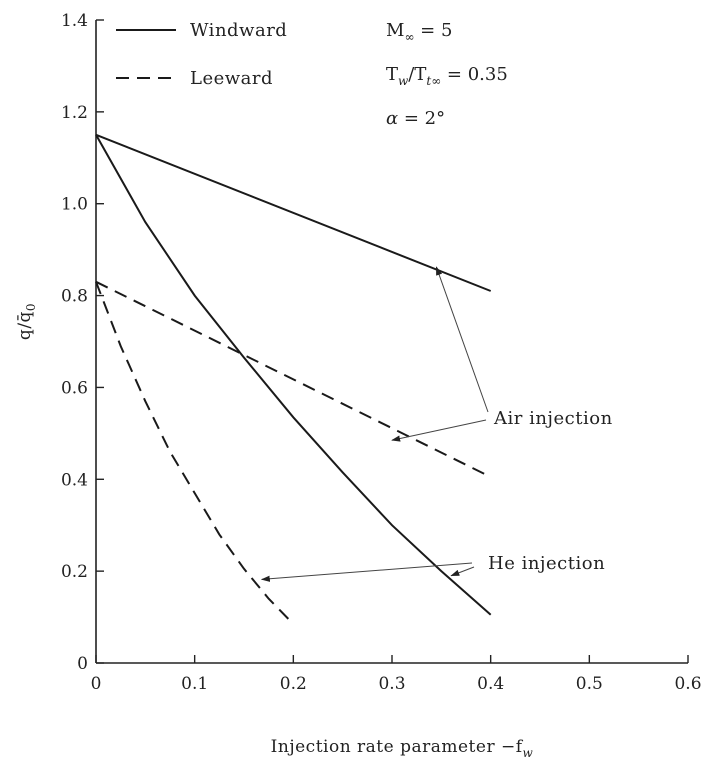 The width and height of the screenshot is (709, 763). I want to click on param-symbol: /T, so click(417, 74).